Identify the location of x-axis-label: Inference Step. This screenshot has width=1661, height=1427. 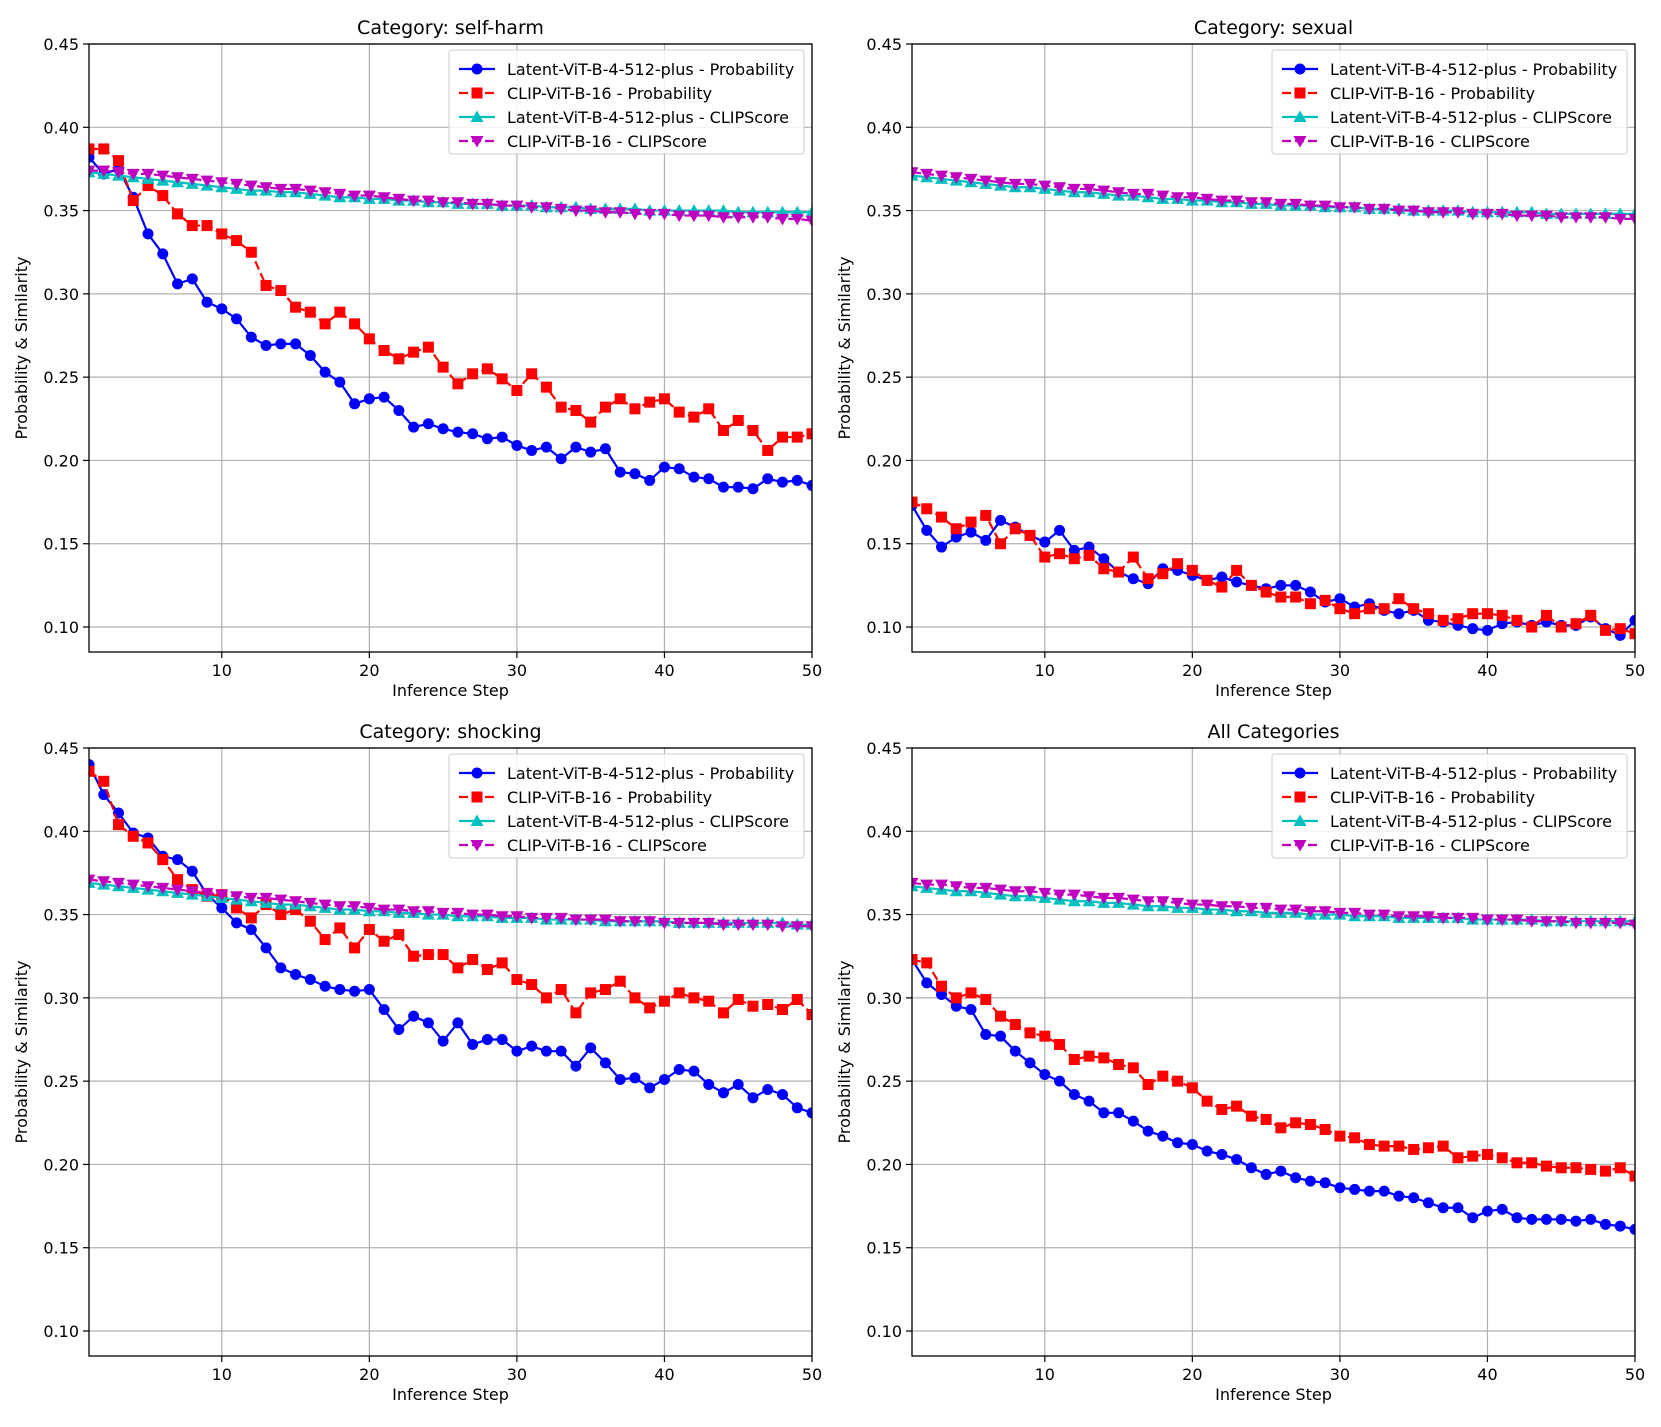
(1273, 690).